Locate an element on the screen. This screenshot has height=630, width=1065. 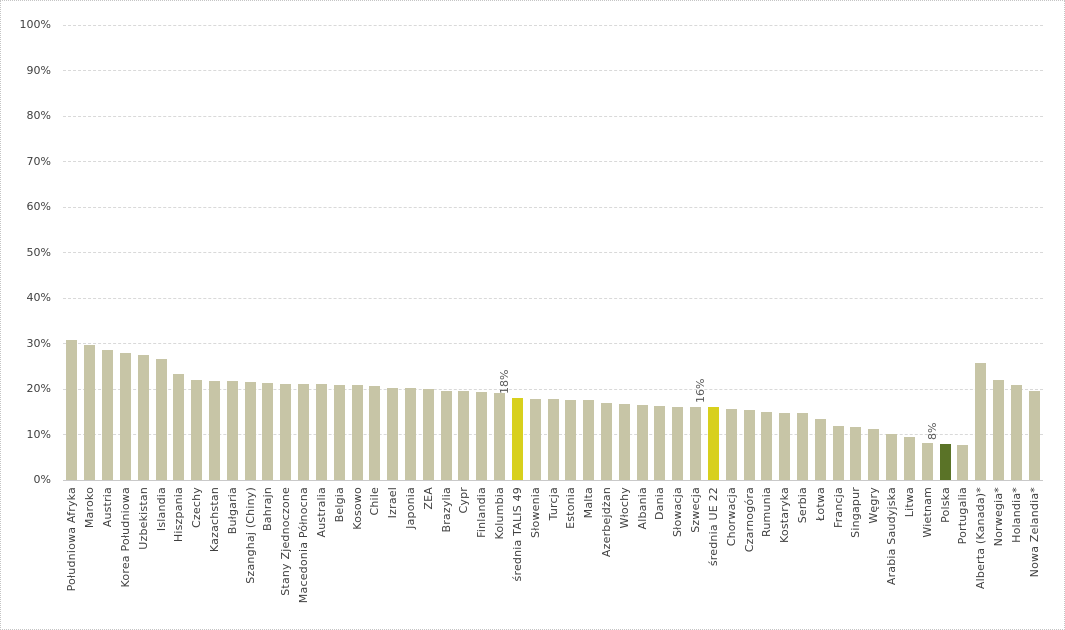
x-tick-label: Arabia Saudyjska is located at coordinates (892, 536).